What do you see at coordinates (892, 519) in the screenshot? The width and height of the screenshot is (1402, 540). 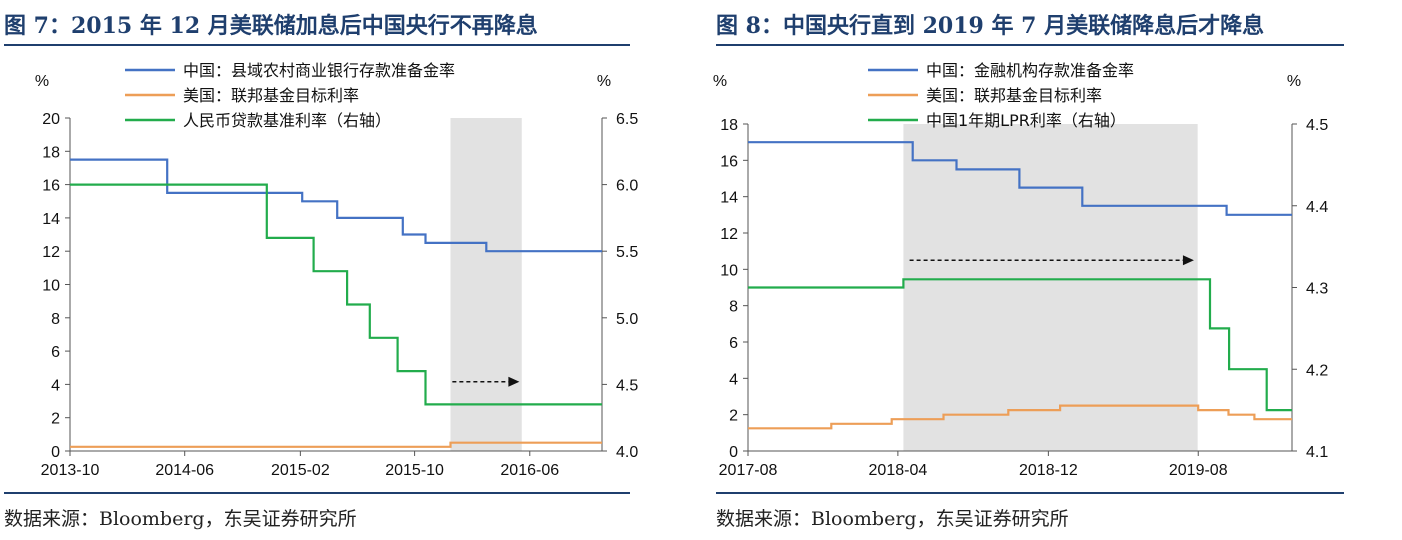 I see `figure-8-source: 数据来源：Bloomberg，东吴证券研究所` at bounding box center [892, 519].